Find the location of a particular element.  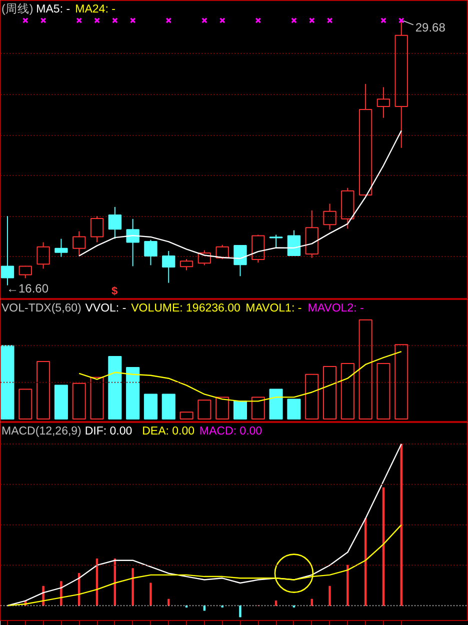

text: DIF: 0.00 is located at coordinates (108, 432).